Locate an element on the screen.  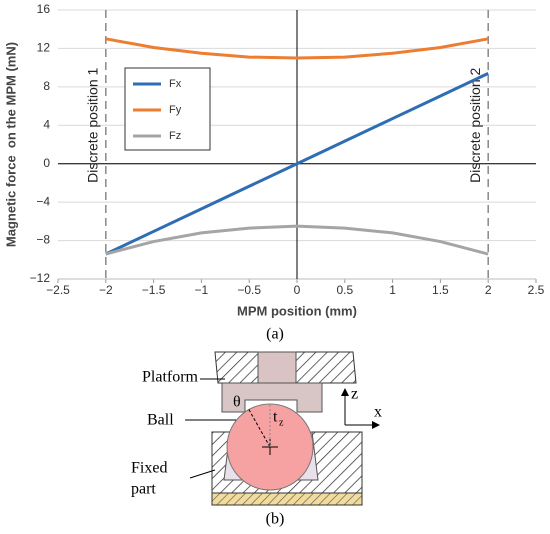
y-tick-label: 4 is located at coordinates (46, 124).